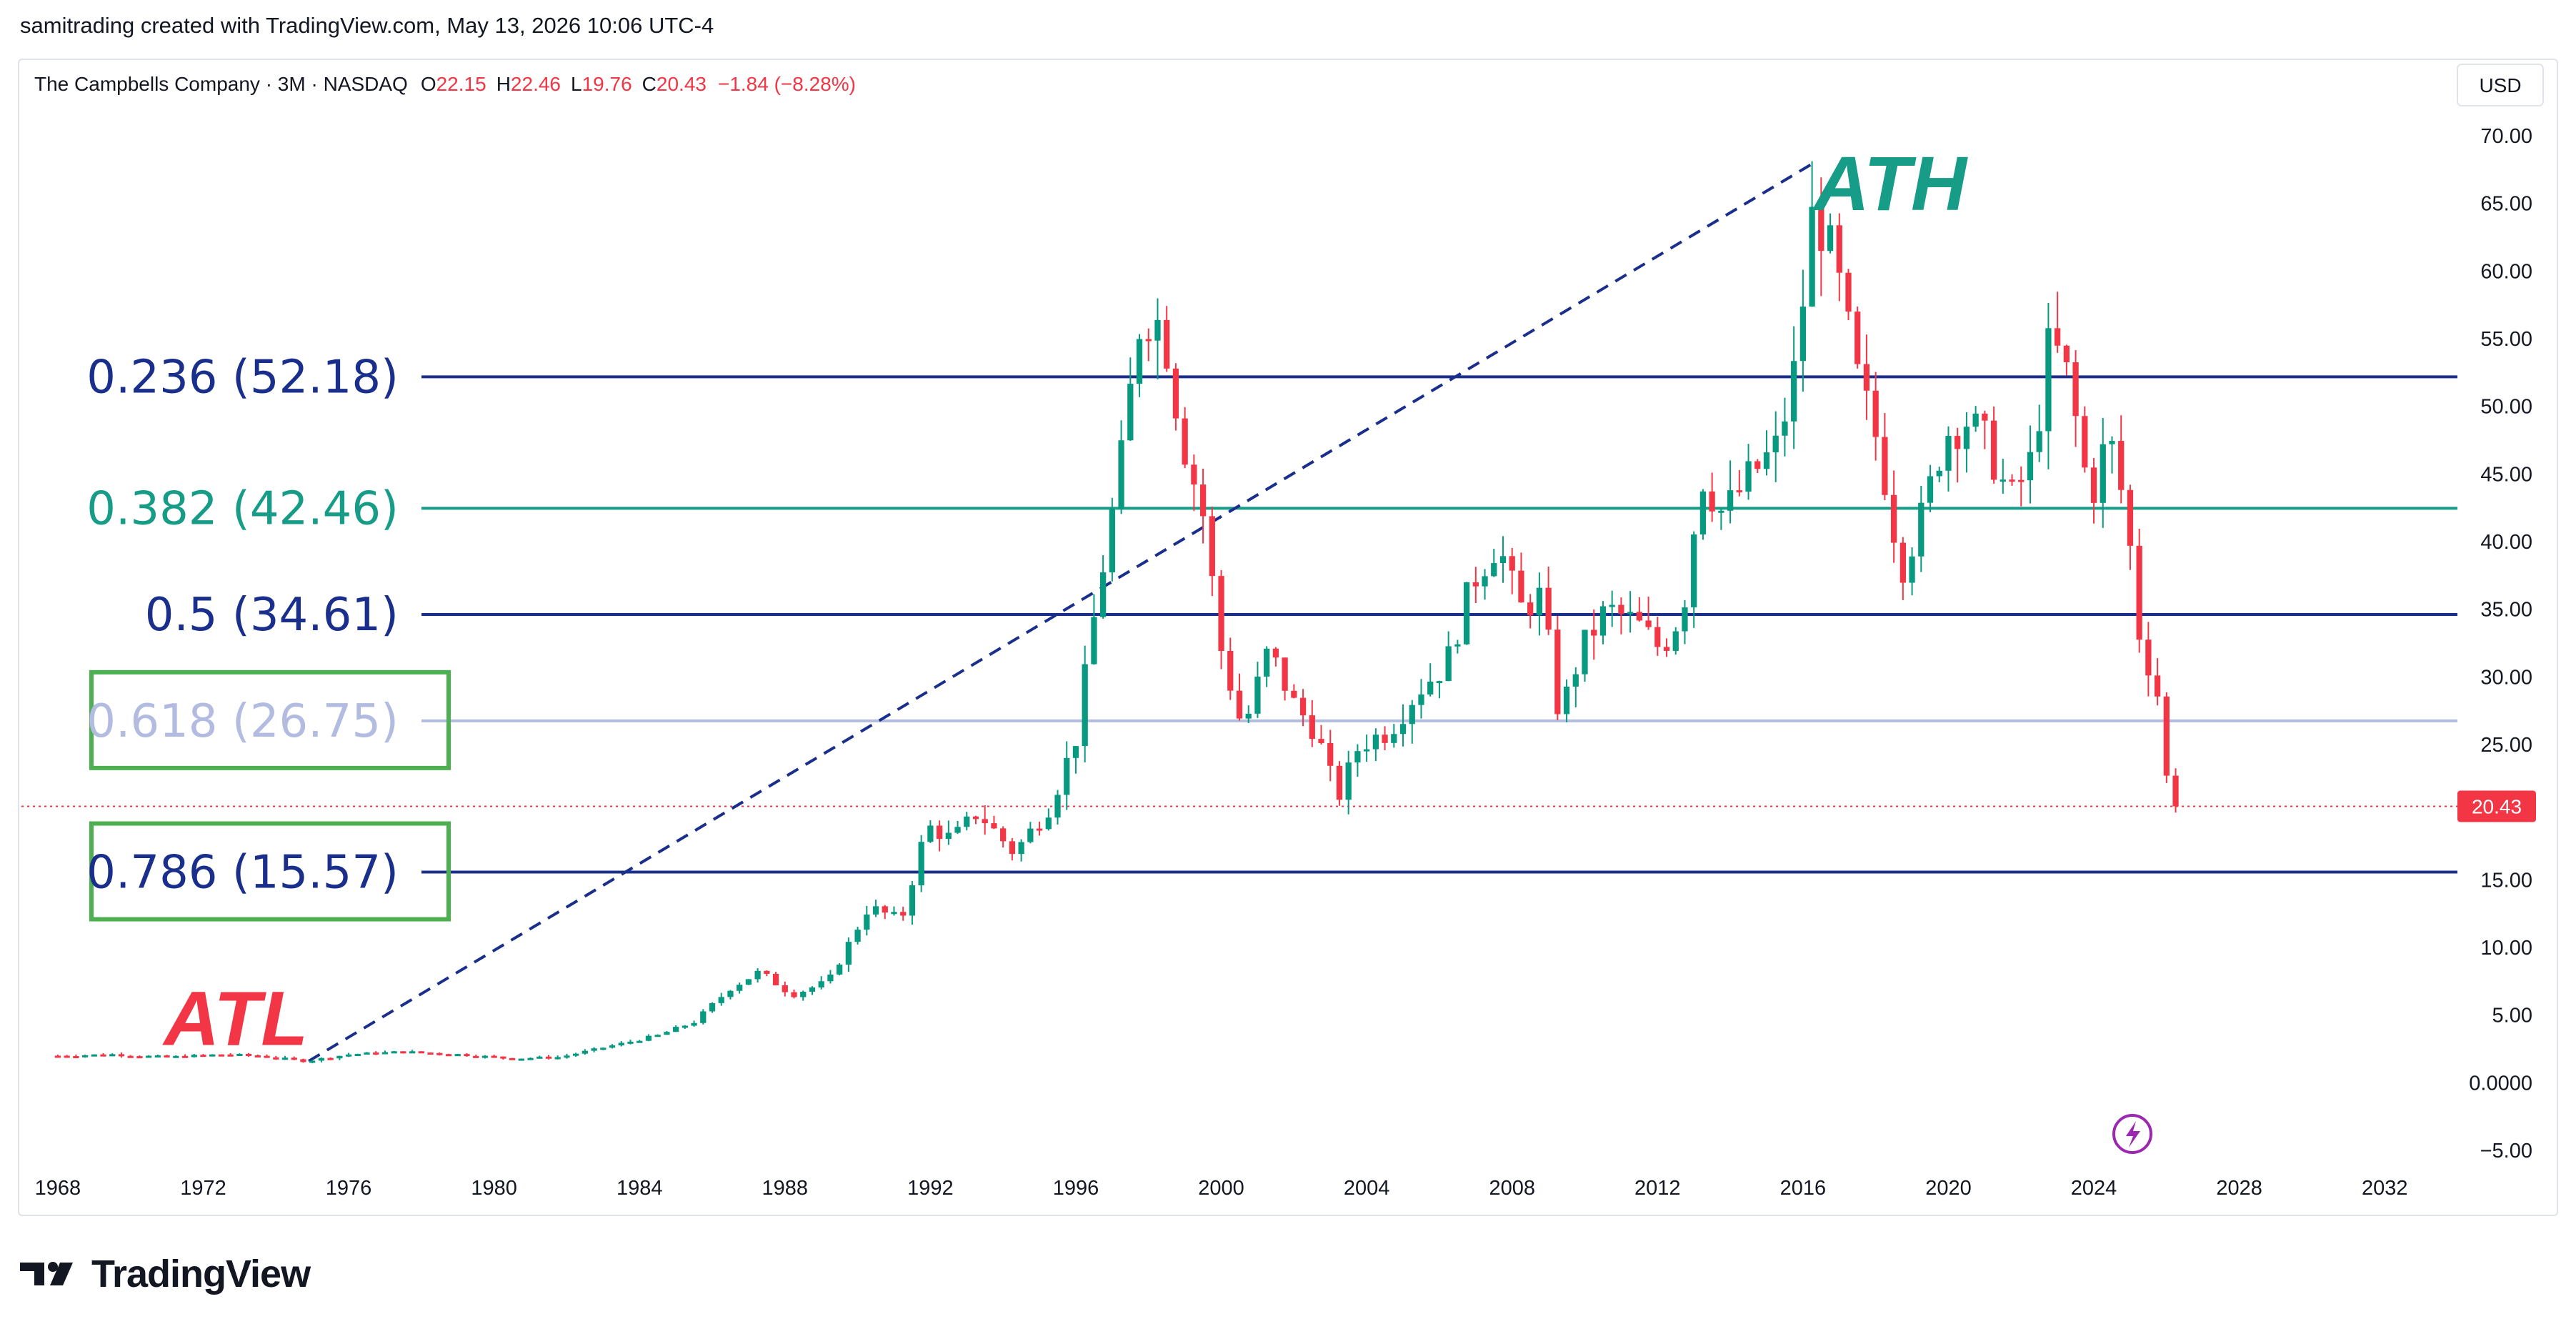  What do you see at coordinates (2239, 1188) in the screenshot?
I see `time-tick-label: 2028` at bounding box center [2239, 1188].